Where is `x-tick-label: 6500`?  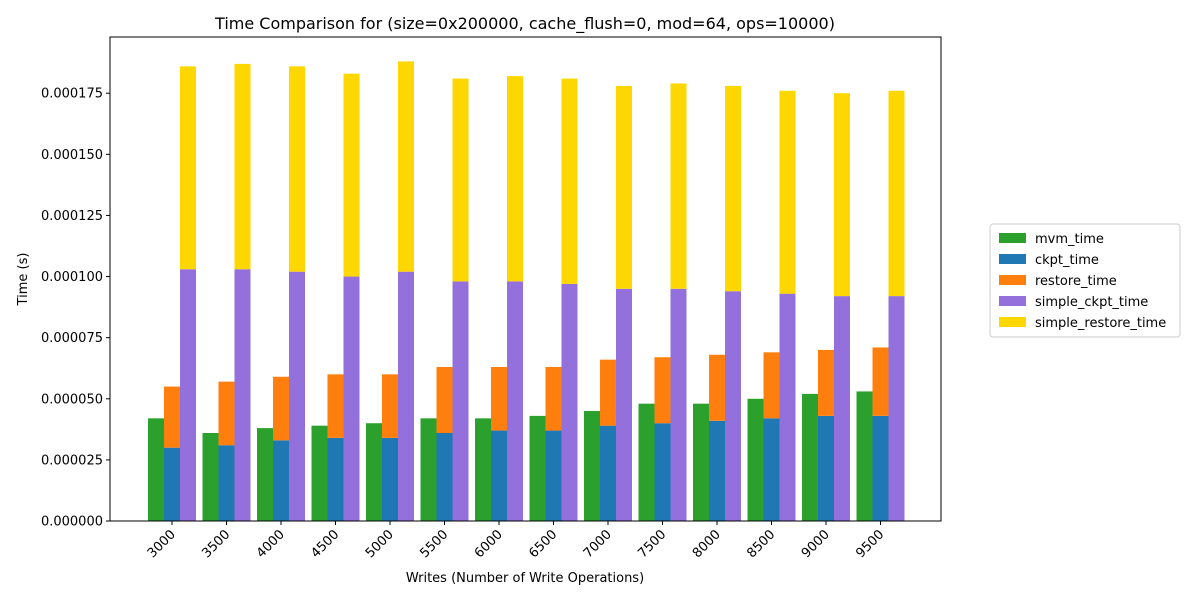 x-tick-label: 6500 is located at coordinates (543, 544).